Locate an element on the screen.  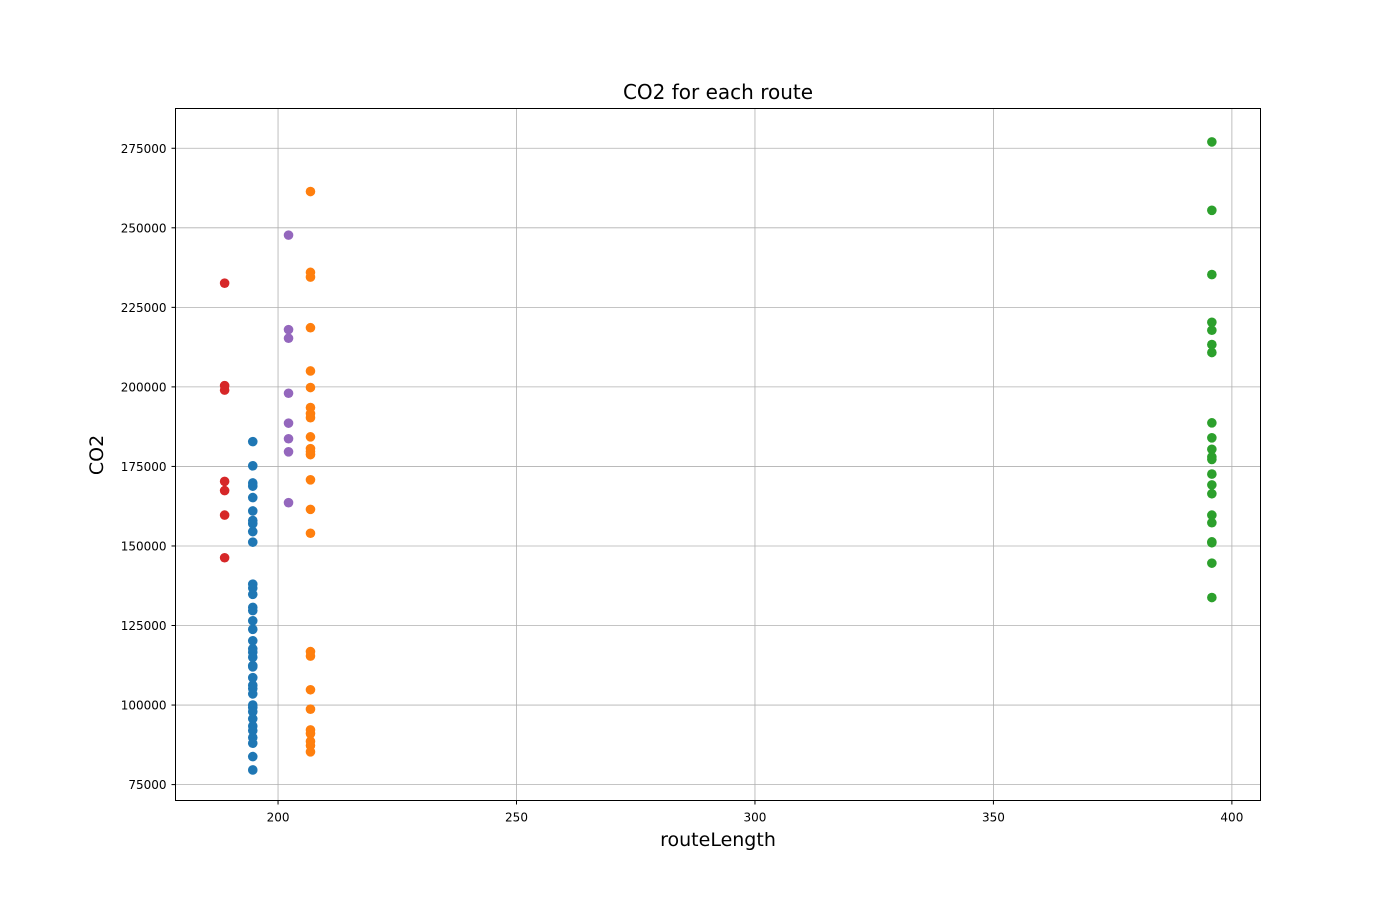
x-tick-label: 300 is located at coordinates (755, 818).